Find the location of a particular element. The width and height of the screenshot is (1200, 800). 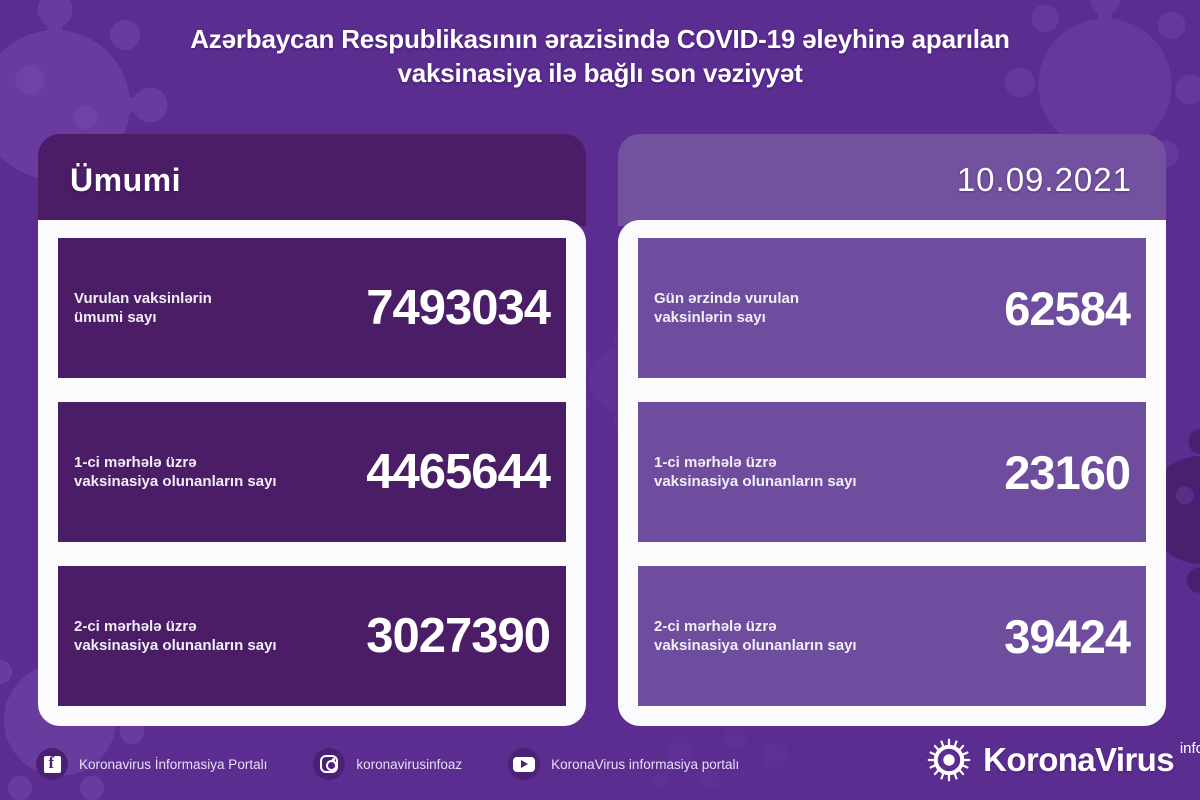

stat-value: 4465644 is located at coordinates (458, 472).